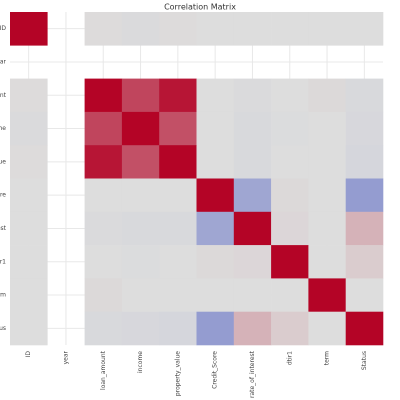 The height and width of the screenshot is (400, 400). What do you see at coordinates (327, 358) in the screenshot?
I see `x-tick-label: term` at bounding box center [327, 358].